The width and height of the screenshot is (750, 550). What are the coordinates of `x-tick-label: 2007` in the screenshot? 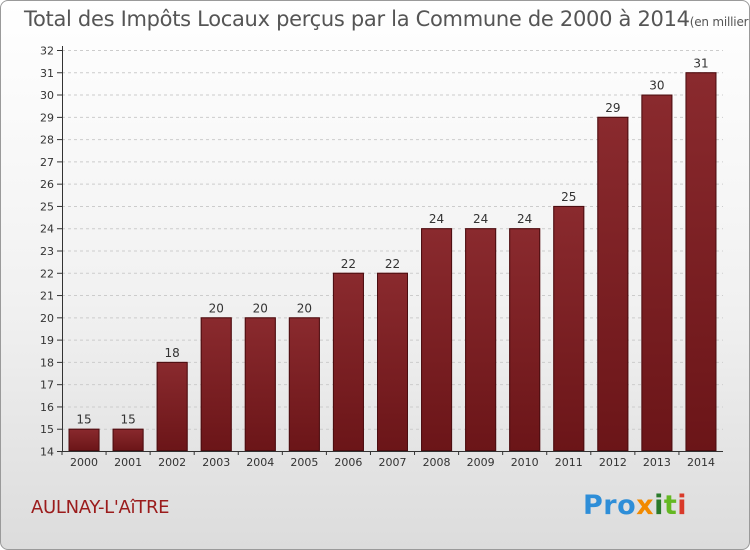 It's located at (393, 462).